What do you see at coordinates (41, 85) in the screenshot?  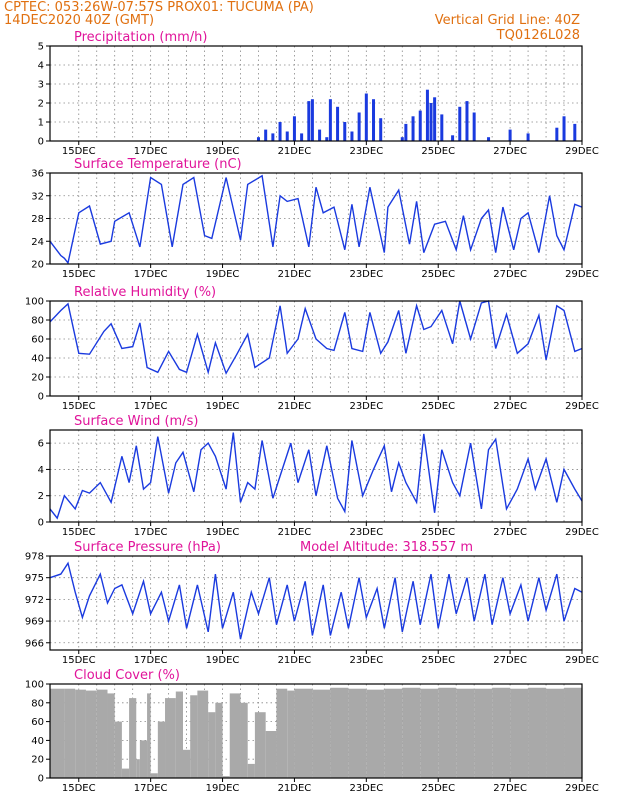 I see `y-tick-label: 3` at bounding box center [41, 85].